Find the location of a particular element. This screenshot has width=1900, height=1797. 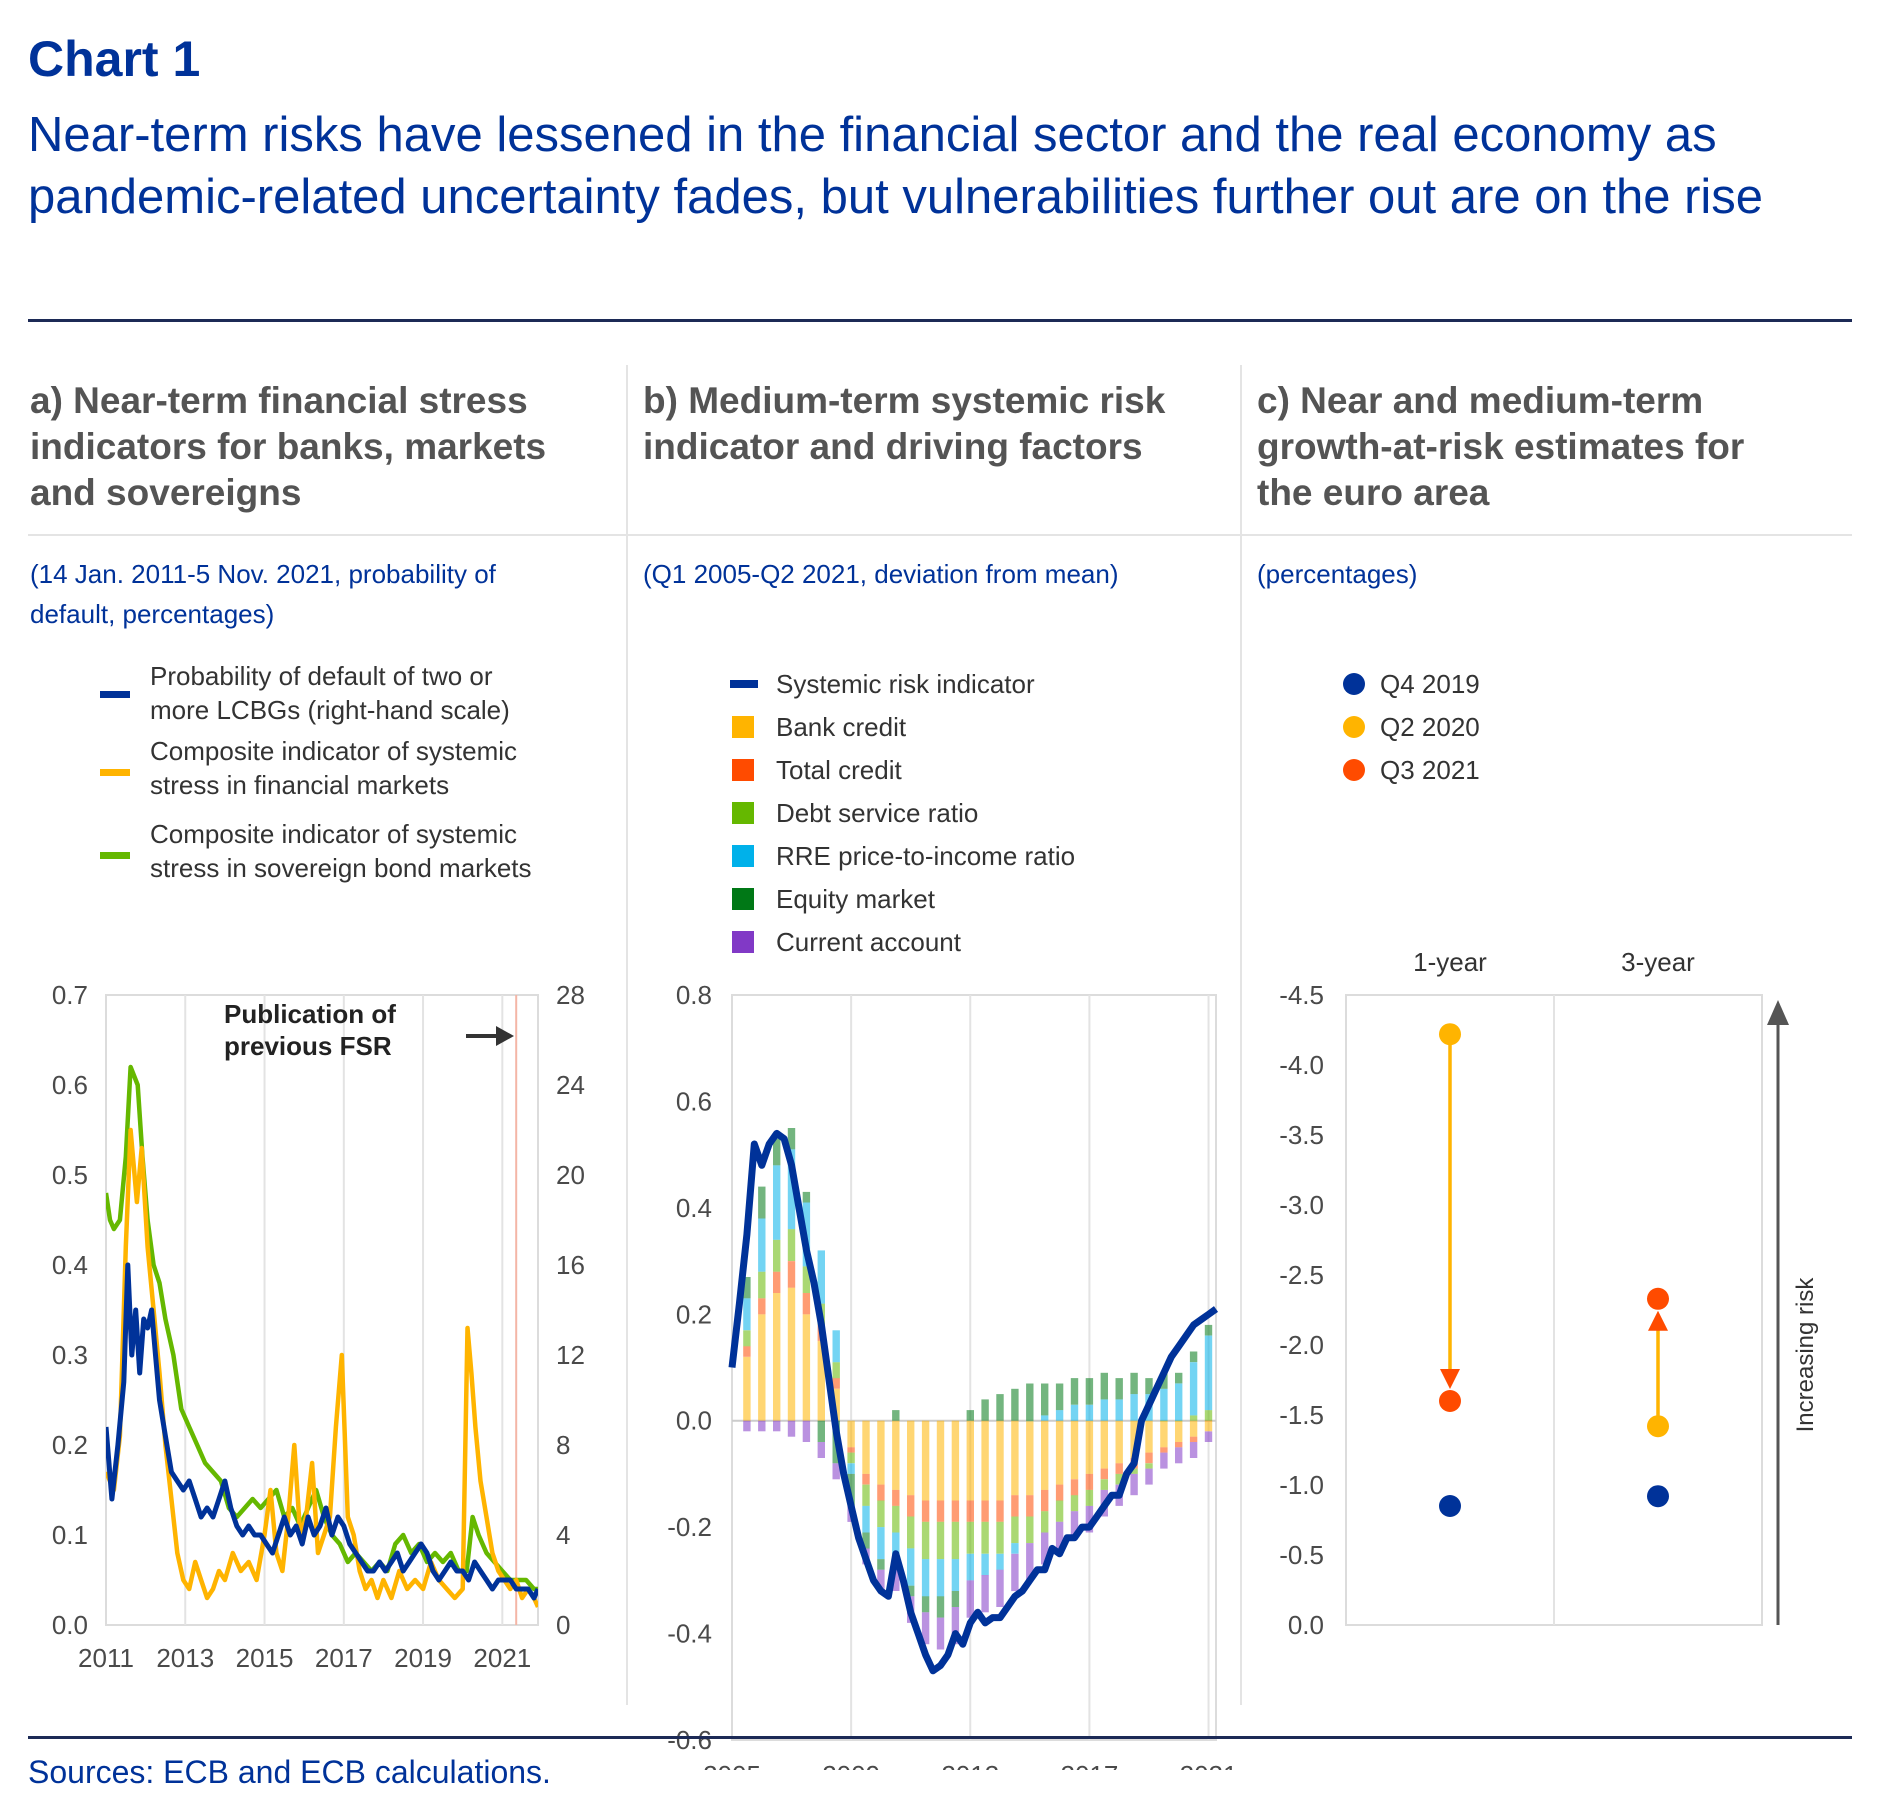

y-tick-label: -0.4 is located at coordinates (689, 1634).